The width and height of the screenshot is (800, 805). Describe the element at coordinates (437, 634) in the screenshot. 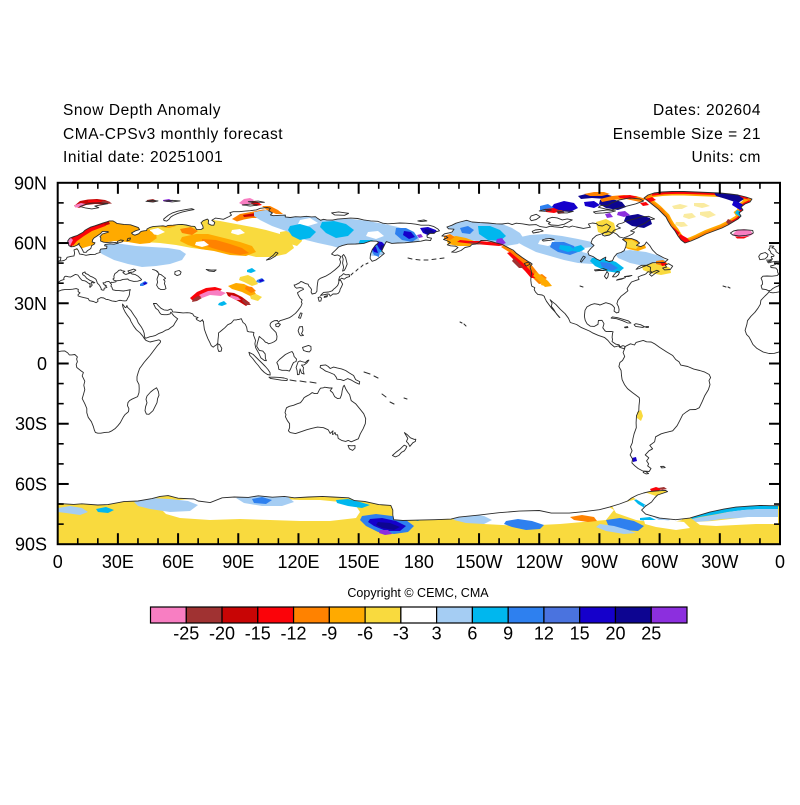

I see `svg-text: 3` at that location.